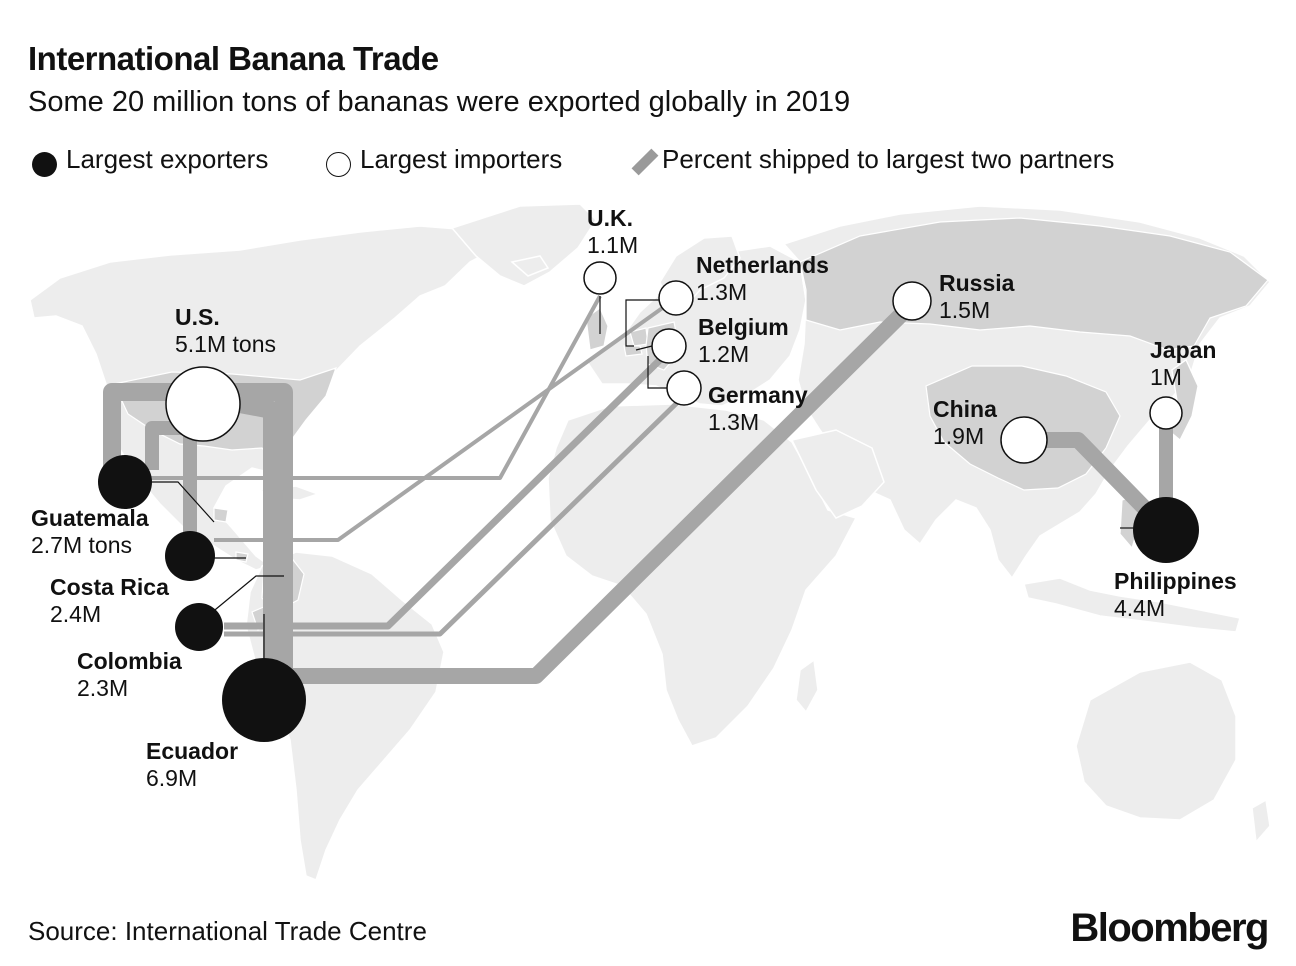  I want to click on label-us: U.S. 5.1M tons, so click(225, 331).